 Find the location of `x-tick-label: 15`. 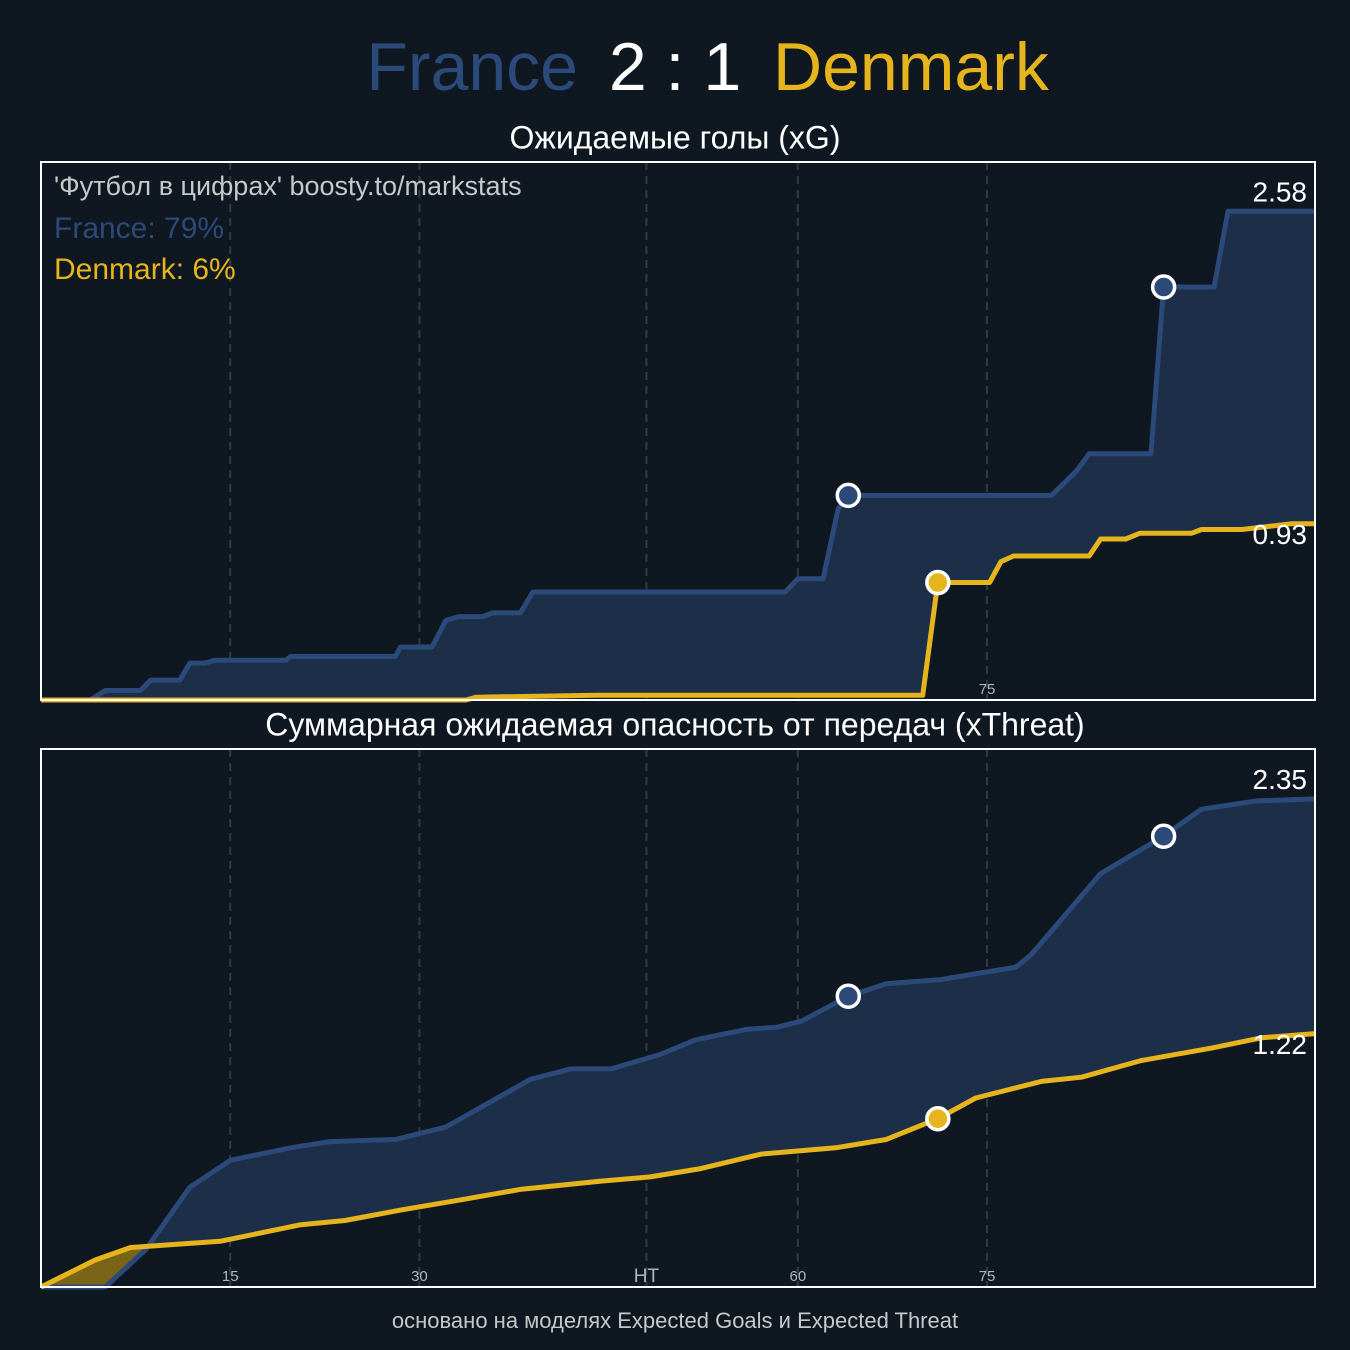

x-tick-label: 15 is located at coordinates (230, 1276).